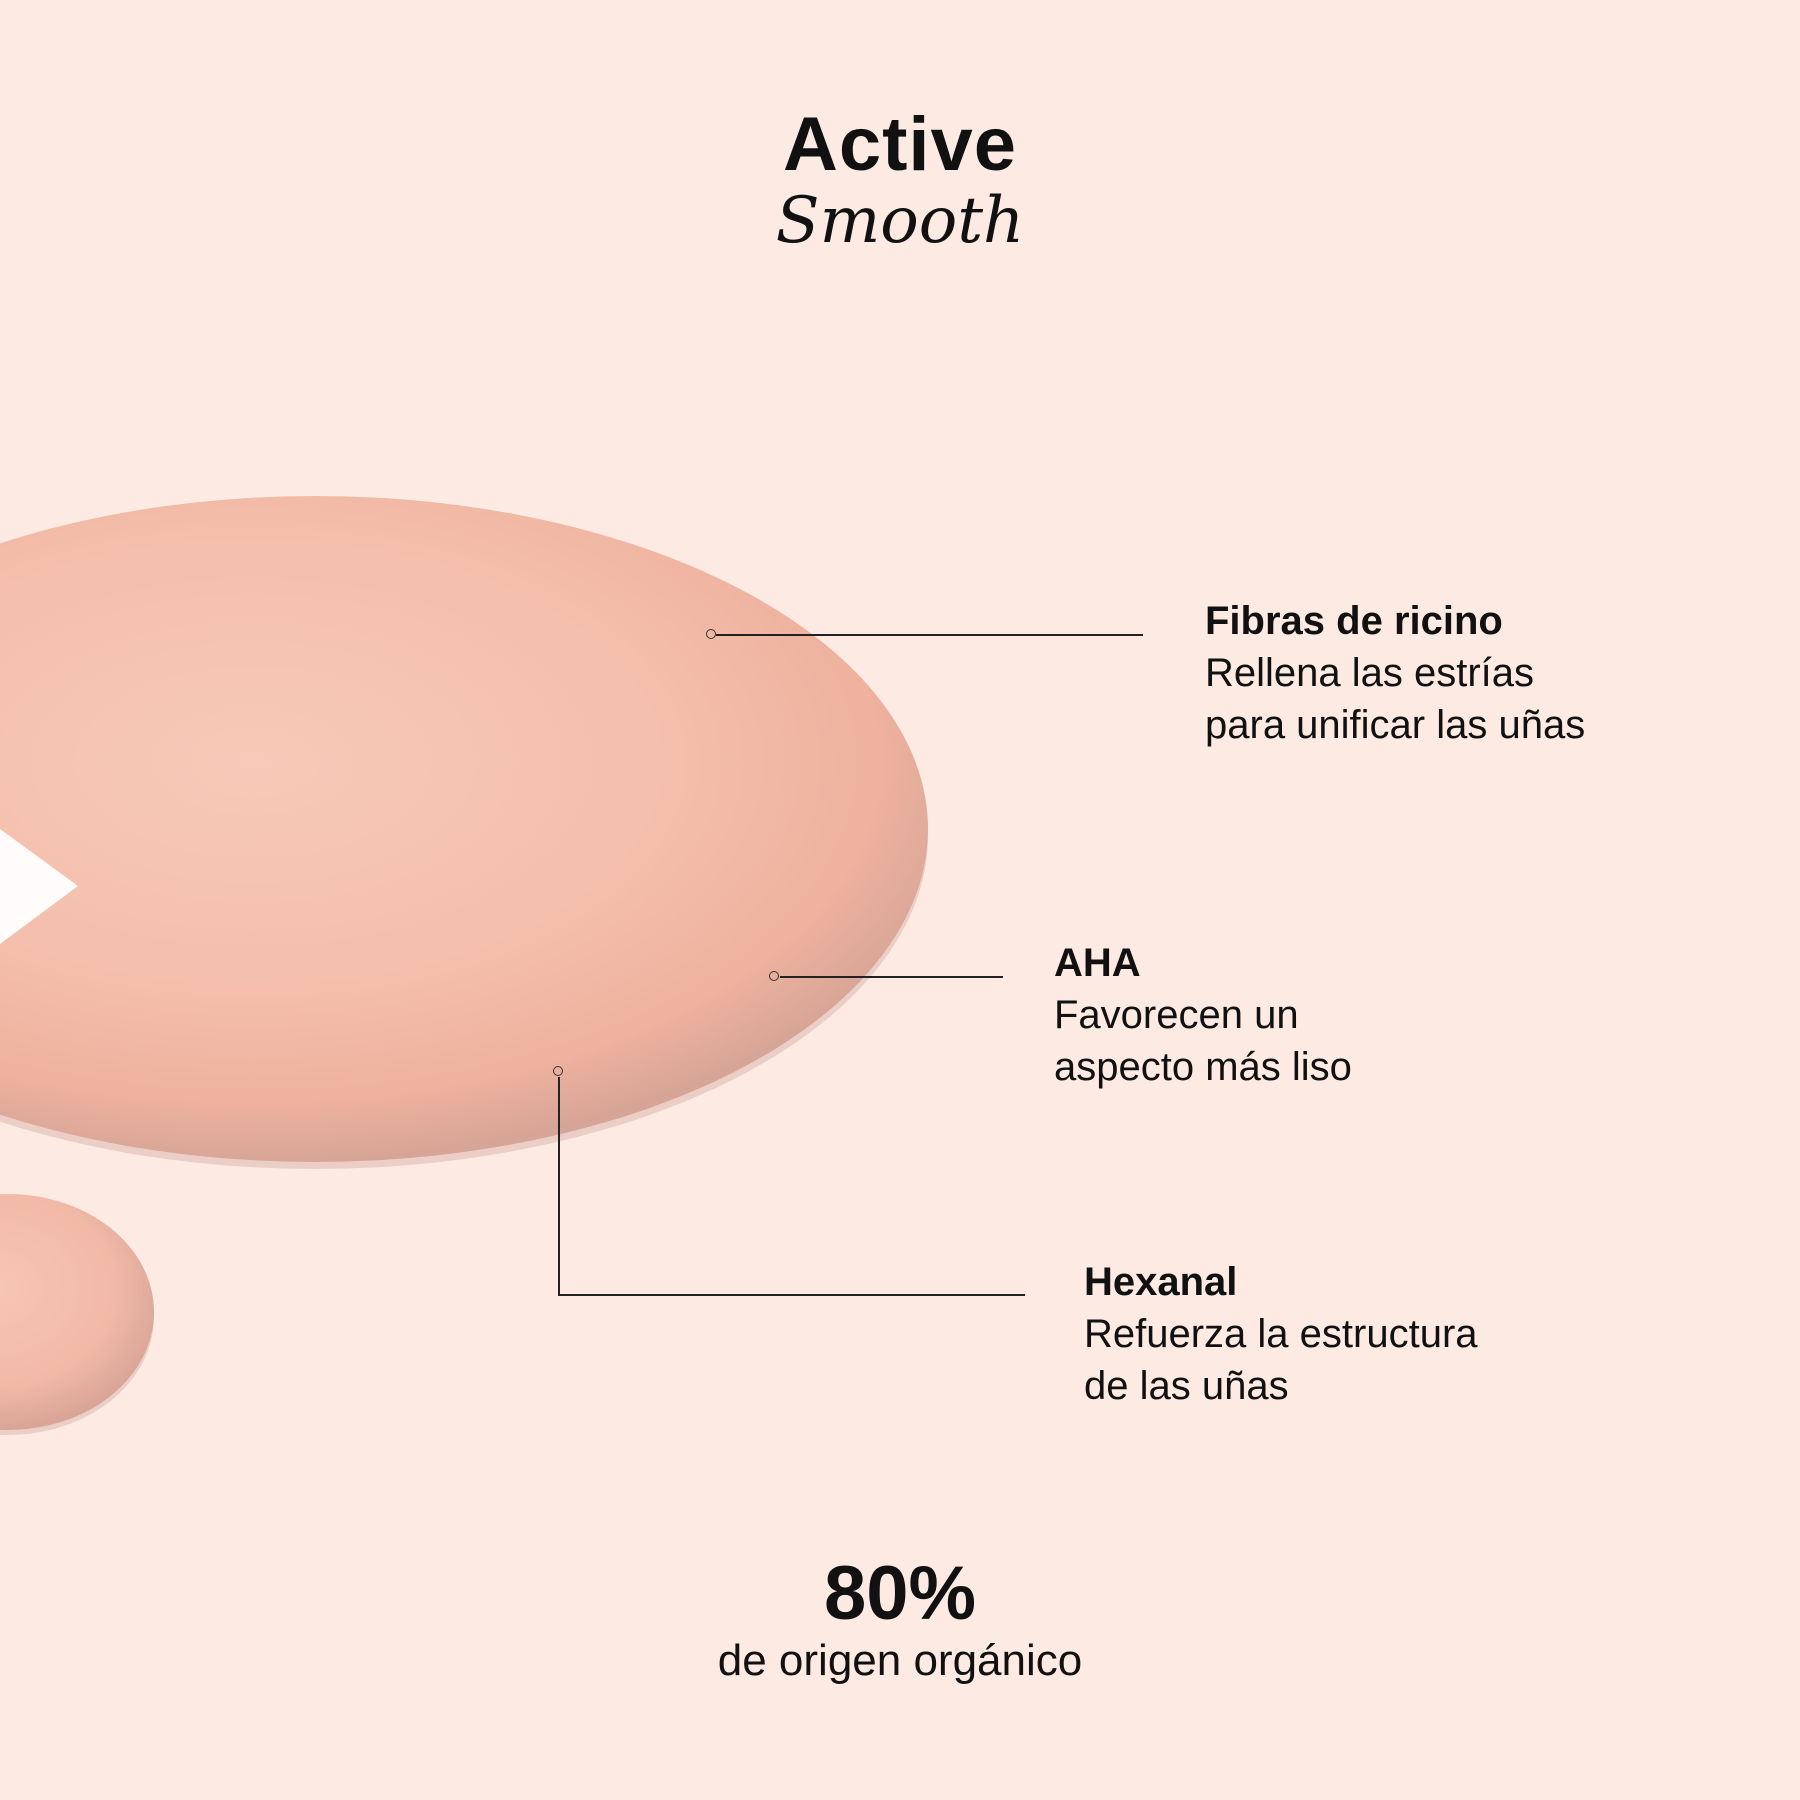 The image size is (1800, 1800). I want to click on ingredient-name: AHA, so click(1097, 963).